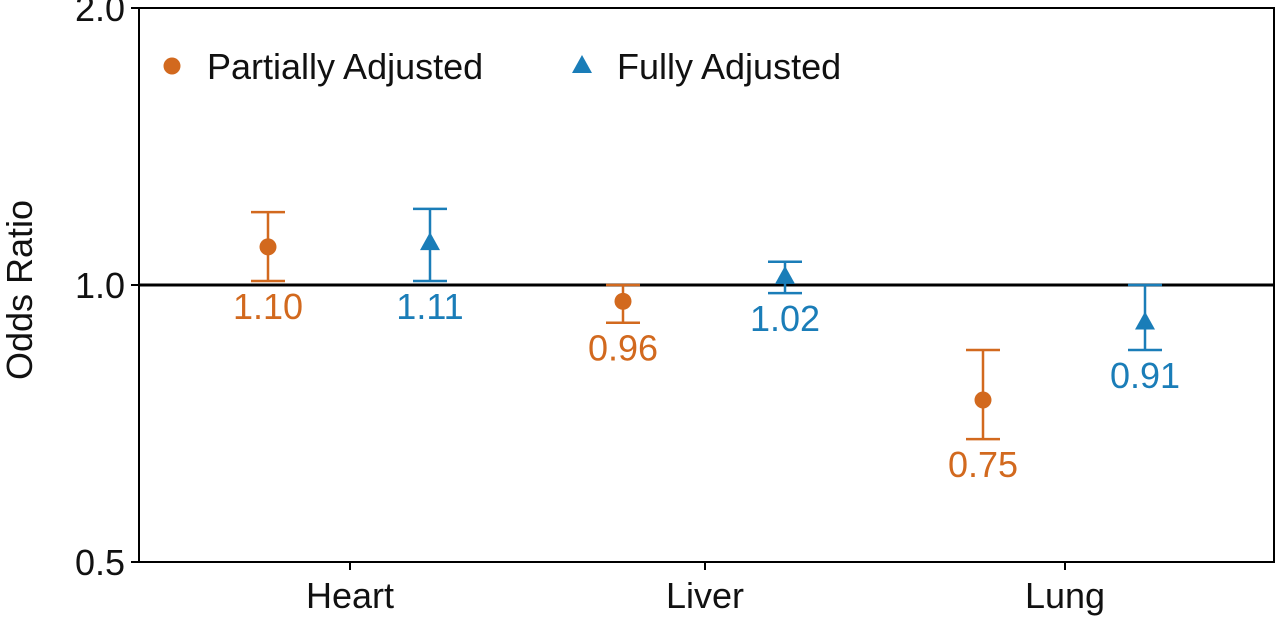  What do you see at coordinates (100, 14) in the screenshot?
I see `y-tick-label: 2.0` at bounding box center [100, 14].